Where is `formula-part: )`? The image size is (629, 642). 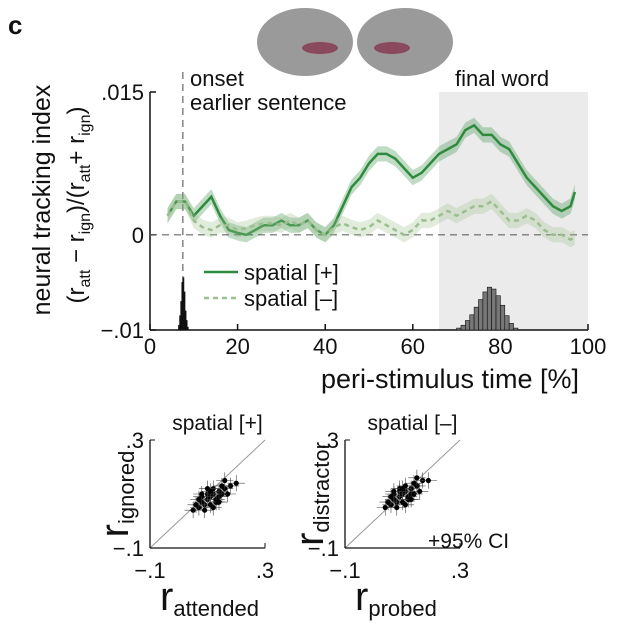
formula-part: ) is located at coordinates (76, 111).